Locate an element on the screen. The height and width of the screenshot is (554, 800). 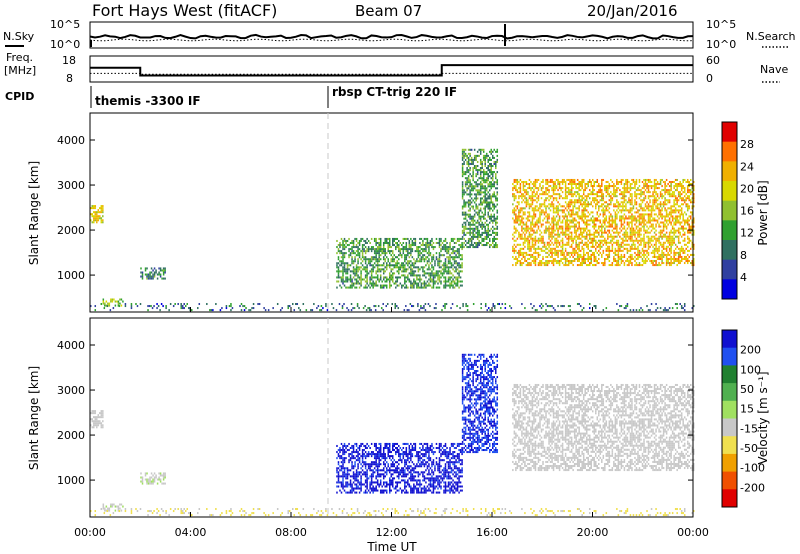
noise-right-tick-top: 10^5 is located at coordinates (721, 24).